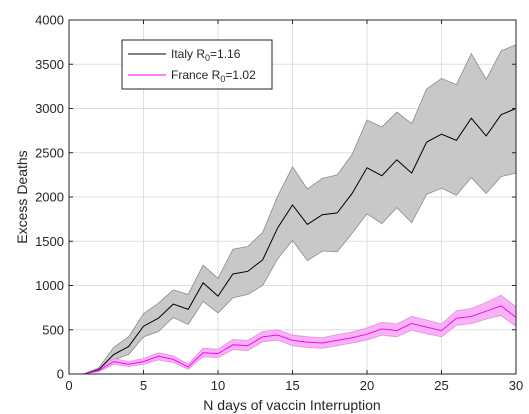 The height and width of the screenshot is (414, 529). What do you see at coordinates (218, 385) in the screenshot?
I see `x-tick-label: 10` at bounding box center [218, 385].